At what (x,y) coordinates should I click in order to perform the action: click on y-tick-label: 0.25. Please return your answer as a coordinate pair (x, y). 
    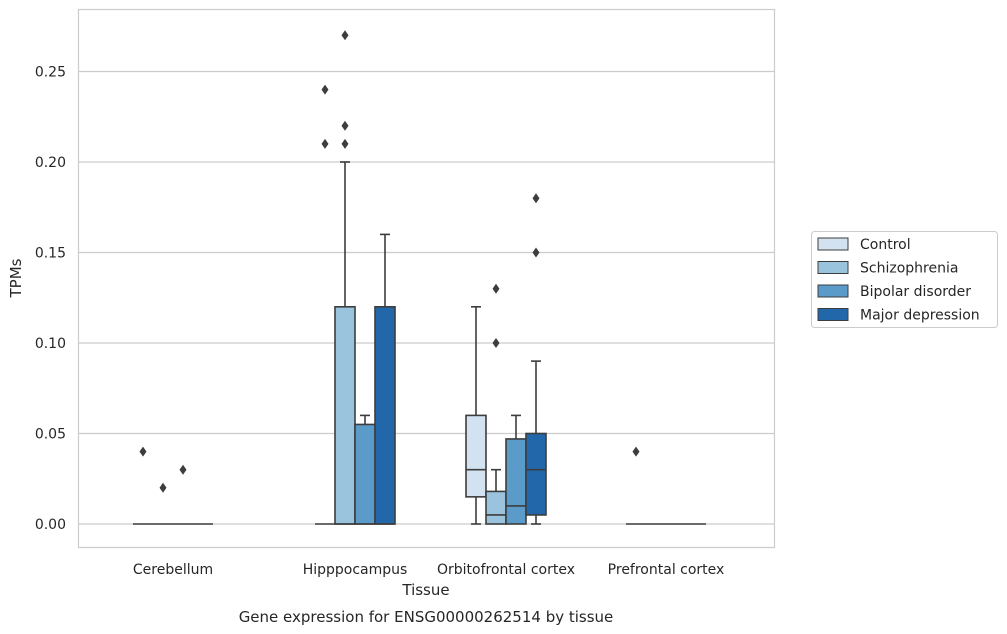
    Looking at the image, I should click on (50, 73).